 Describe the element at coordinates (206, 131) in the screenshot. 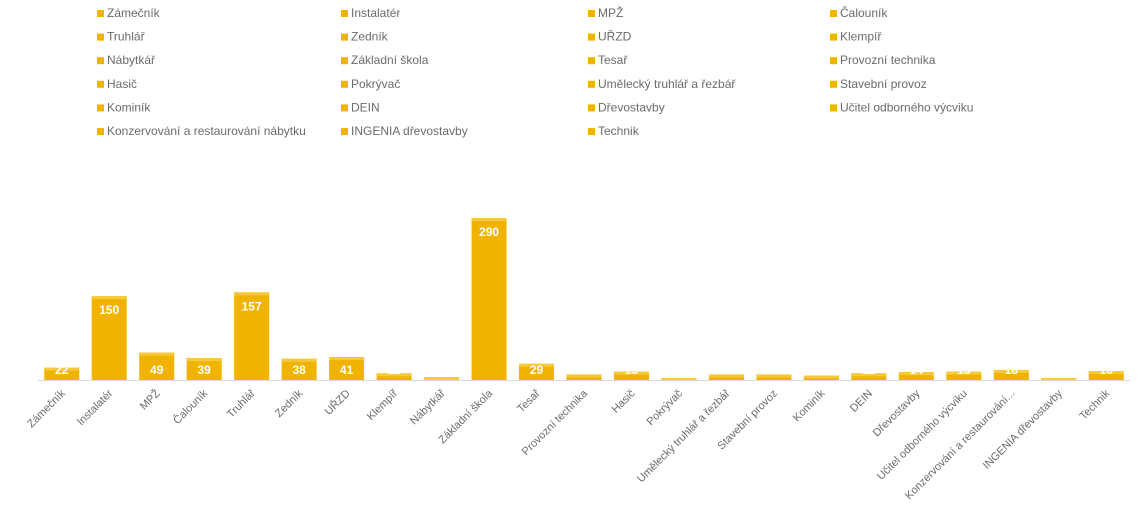

I see `legend-label: Konzervování a restaurování nábytku` at that location.